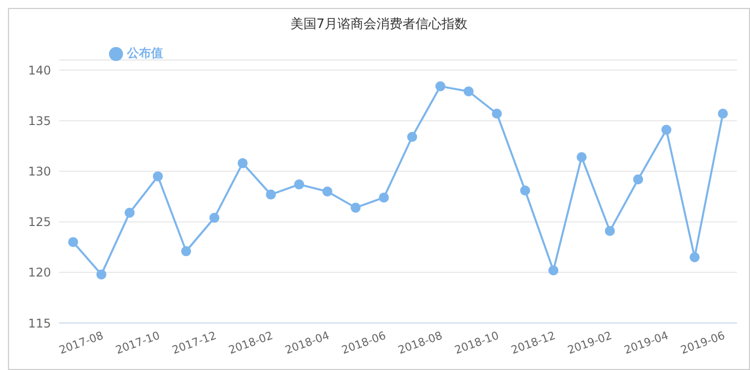  I want to click on y-tick-label: 140, so click(39, 70).